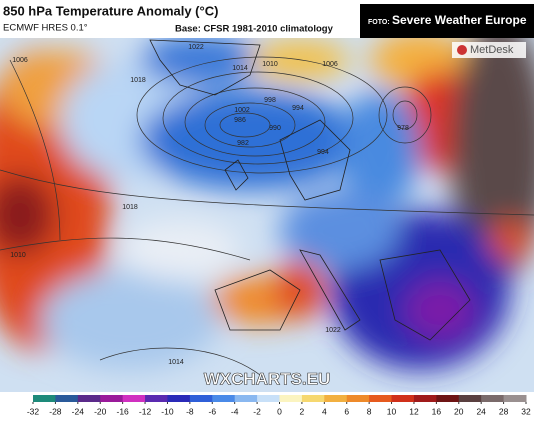  What do you see at coordinates (379, 22) in the screenshot?
I see `credit-prefix: FOTO:` at bounding box center [379, 22].